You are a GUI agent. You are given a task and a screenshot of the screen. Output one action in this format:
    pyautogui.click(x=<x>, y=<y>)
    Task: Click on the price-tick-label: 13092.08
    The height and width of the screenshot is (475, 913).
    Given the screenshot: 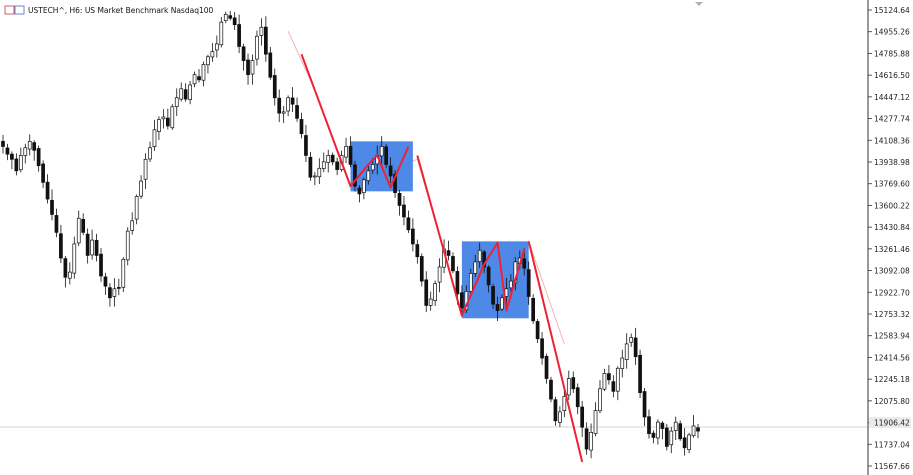 What is the action you would take?
    pyautogui.click(x=892, y=271)
    